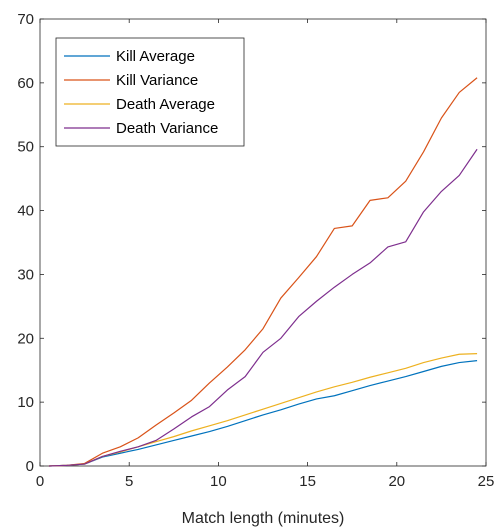 The image size is (499, 529). What do you see at coordinates (30, 466) in the screenshot?
I see `y-tick-label: 0` at bounding box center [30, 466].